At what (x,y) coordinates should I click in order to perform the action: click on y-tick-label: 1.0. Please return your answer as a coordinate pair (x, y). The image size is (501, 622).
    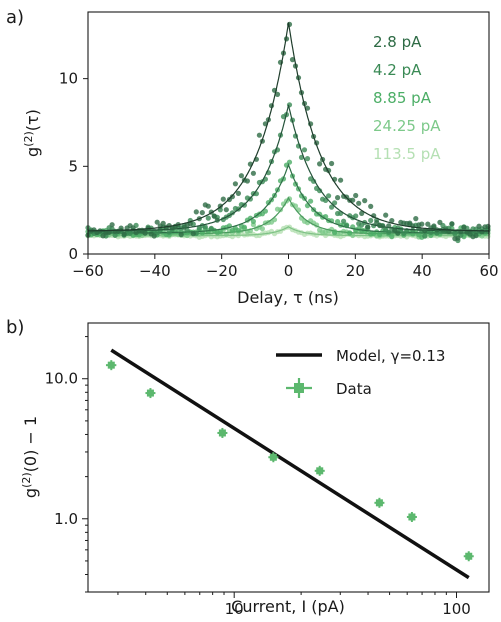
    Looking at the image, I should click on (66, 519).